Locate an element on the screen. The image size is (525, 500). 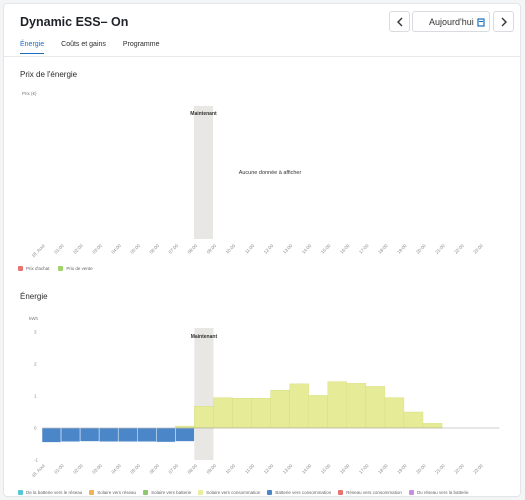
price-now-band is located at coordinates (203, 172).